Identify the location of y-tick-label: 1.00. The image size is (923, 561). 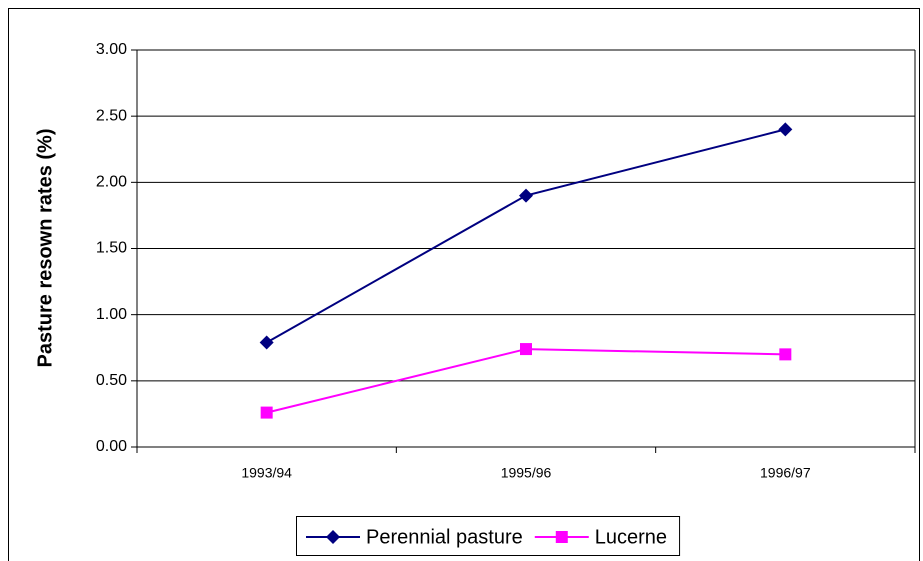
(111, 314).